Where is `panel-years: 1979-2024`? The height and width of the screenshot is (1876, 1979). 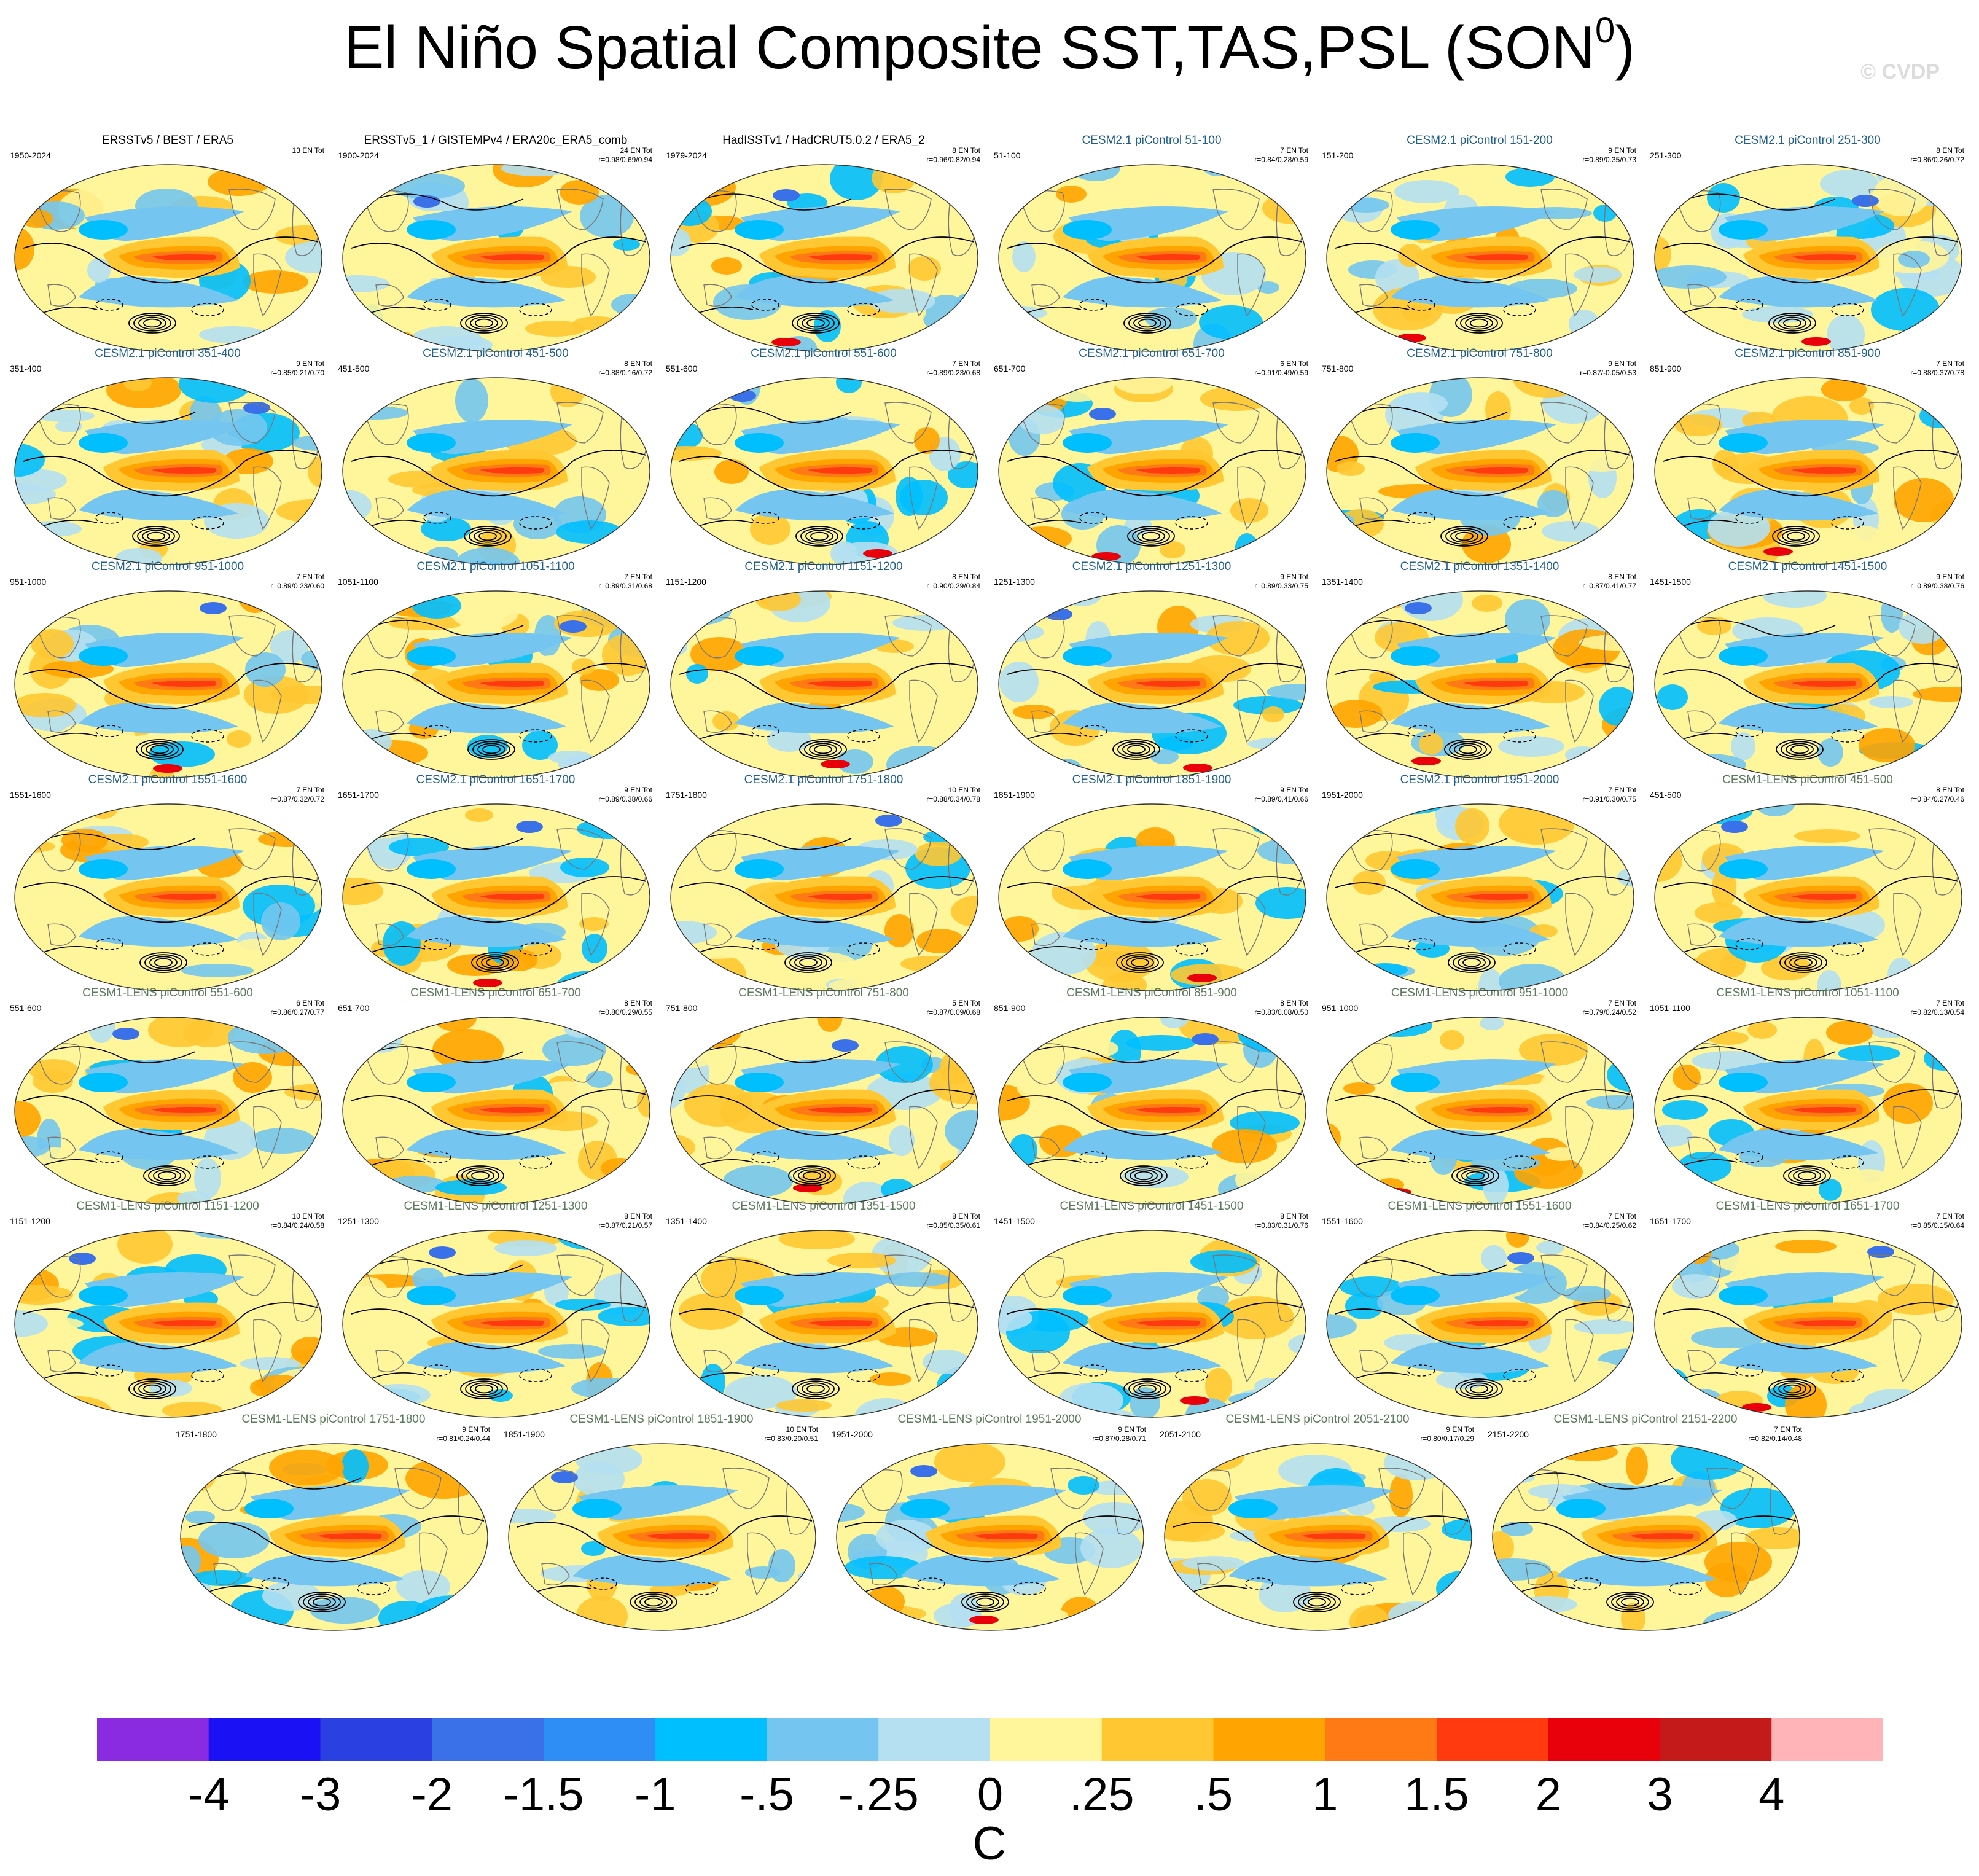 panel-years: 1979-2024 is located at coordinates (686, 155).